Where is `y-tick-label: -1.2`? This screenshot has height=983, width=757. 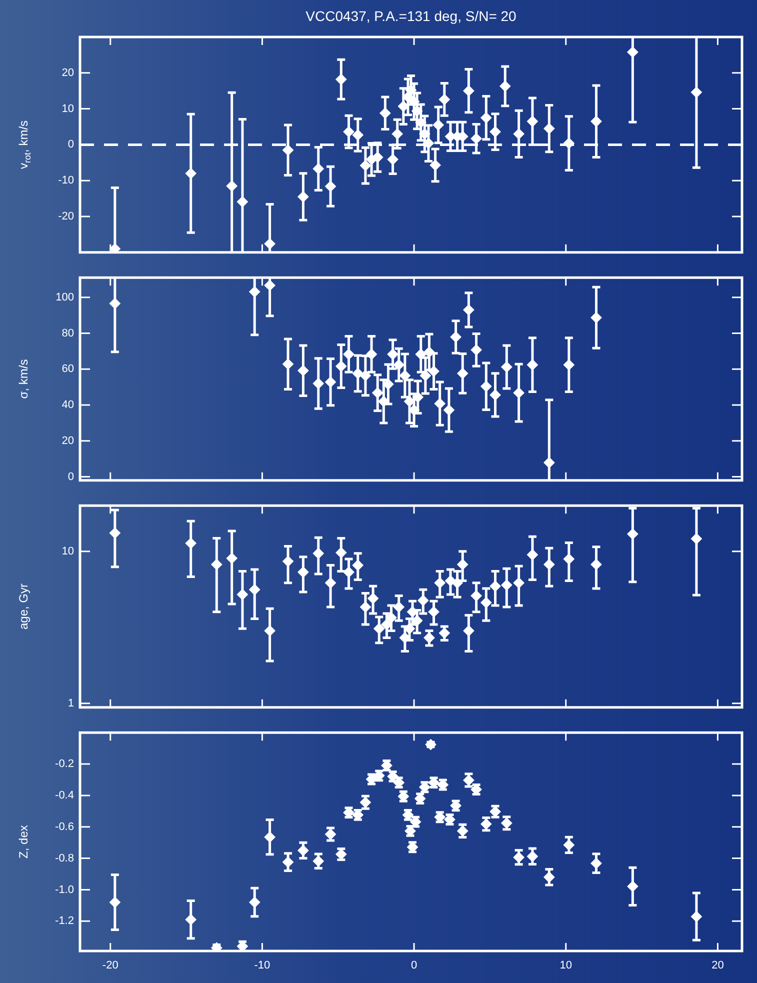 y-tick-label: -1.2 is located at coordinates (64, 921).